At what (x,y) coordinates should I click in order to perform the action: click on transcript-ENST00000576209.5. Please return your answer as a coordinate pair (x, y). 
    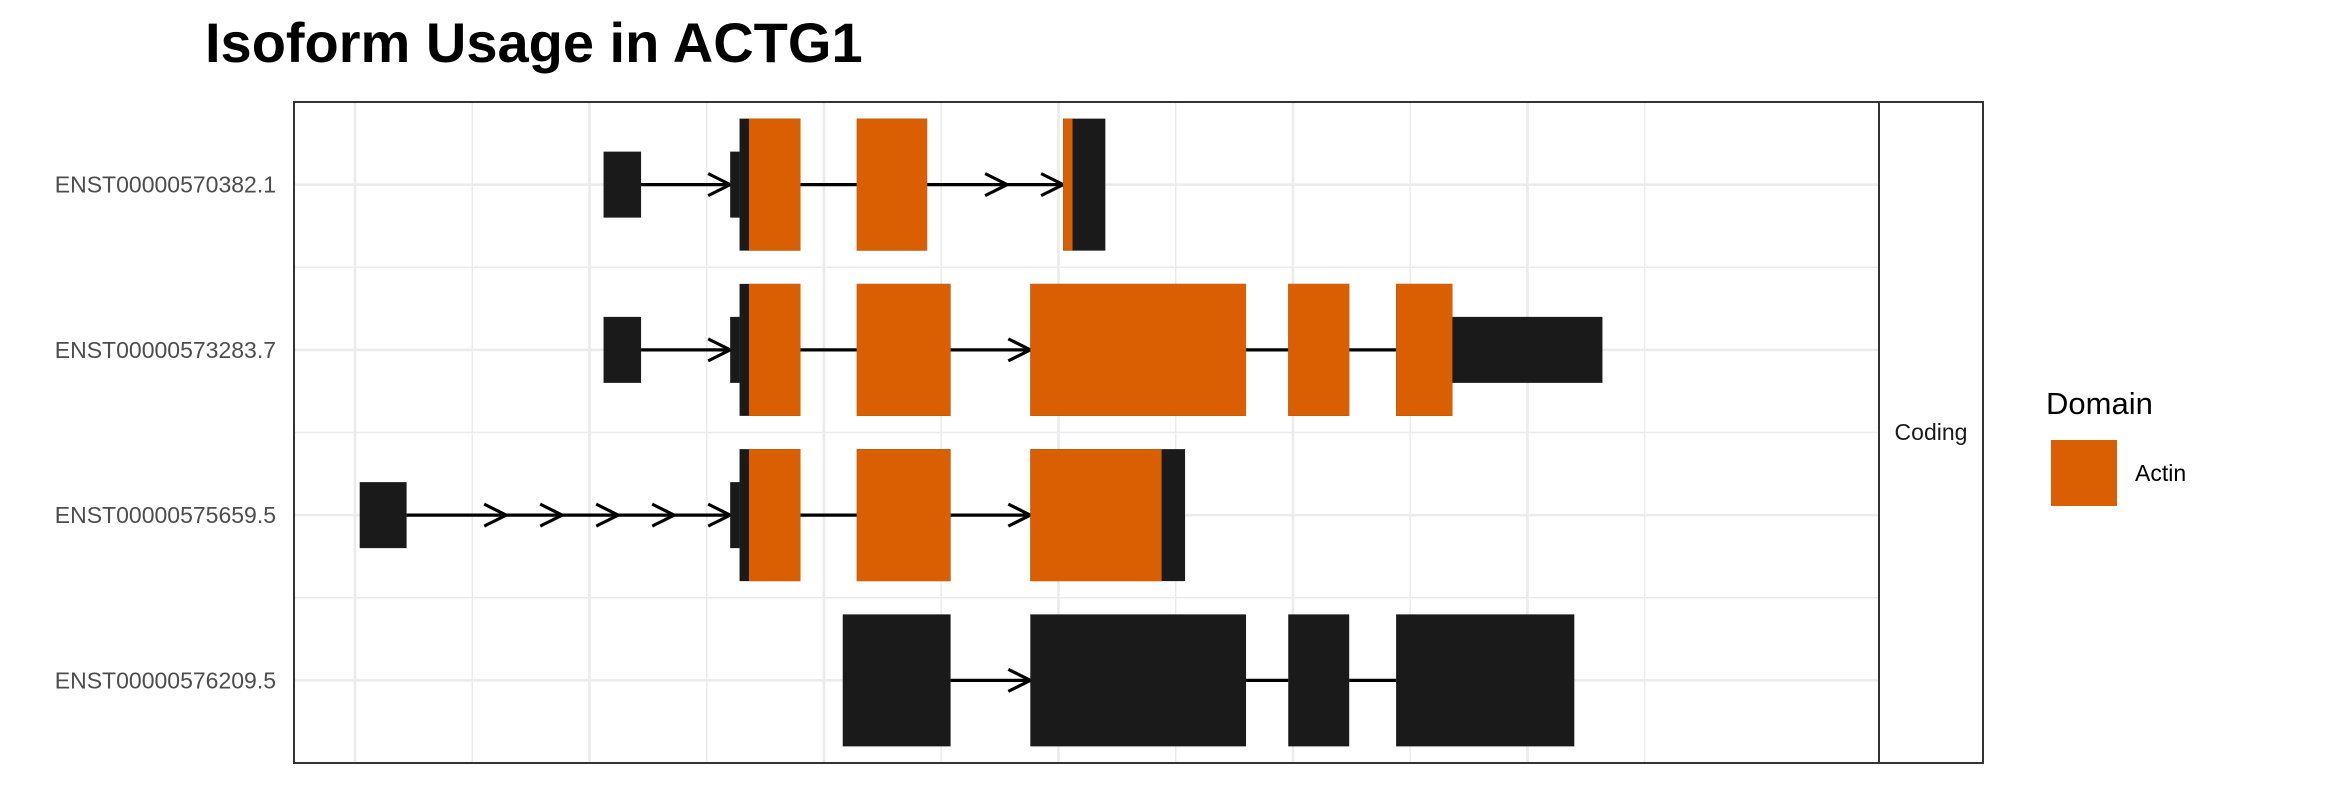
    Looking at the image, I should click on (1208, 680).